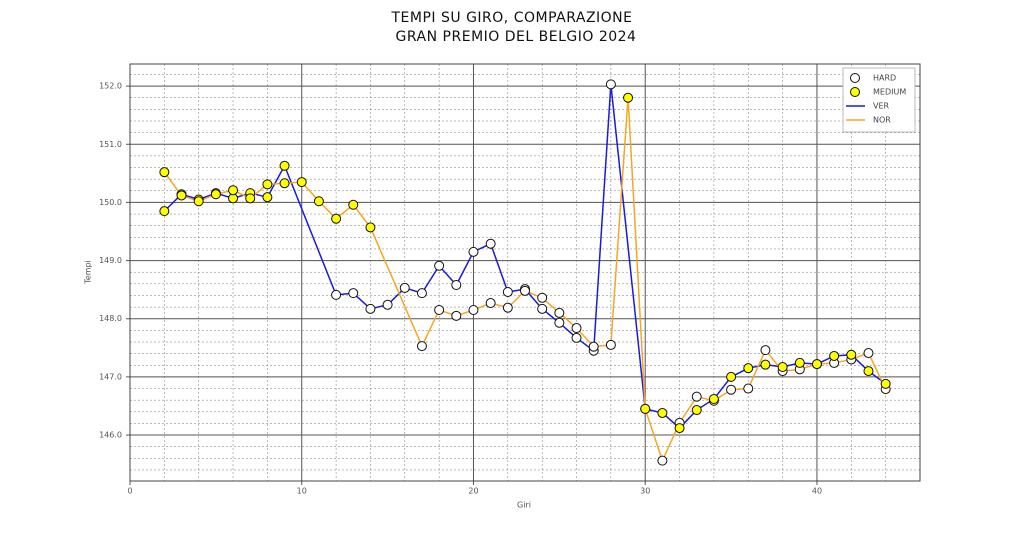 The image size is (1024, 539). What do you see at coordinates (524, 505) in the screenshot?
I see `x-axis-label: Giri` at bounding box center [524, 505].